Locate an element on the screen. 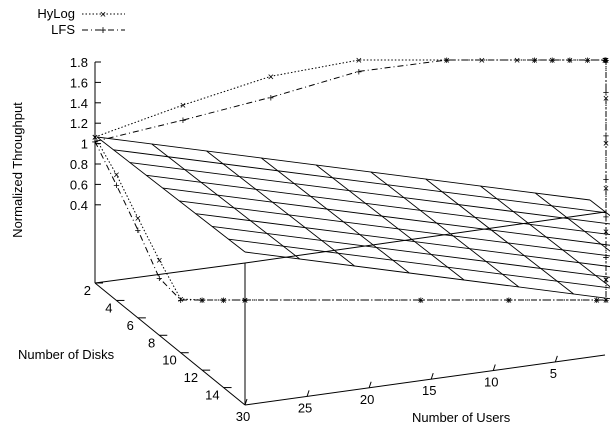 This screenshot has width=610, height=434. disks-axis is located at coordinates (170, 344).